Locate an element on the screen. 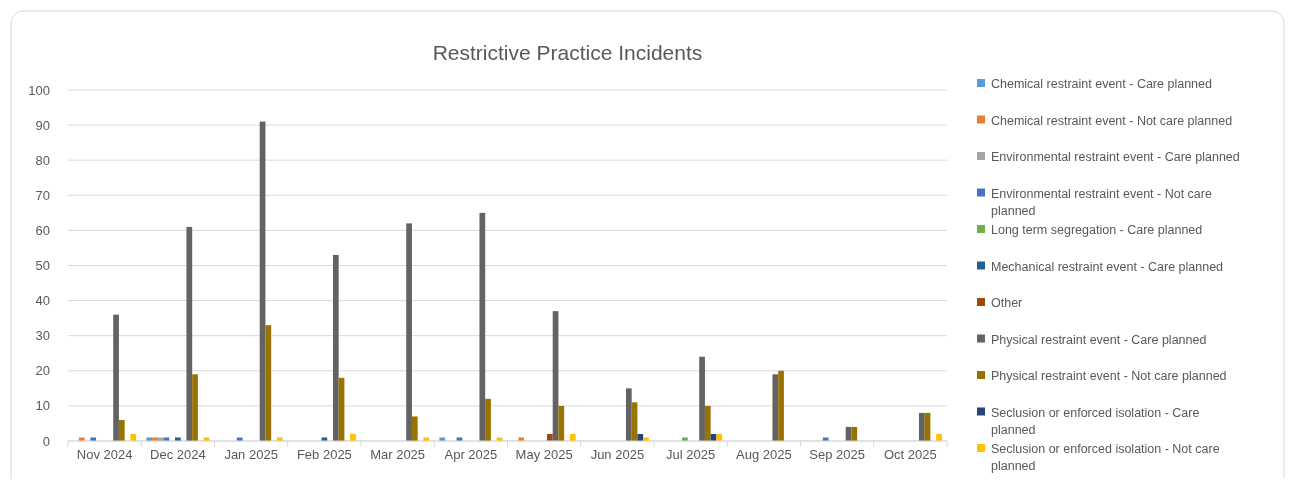 This screenshot has width=1295, height=487. legend-label: Long term segregation - Care planned is located at coordinates (1097, 230).